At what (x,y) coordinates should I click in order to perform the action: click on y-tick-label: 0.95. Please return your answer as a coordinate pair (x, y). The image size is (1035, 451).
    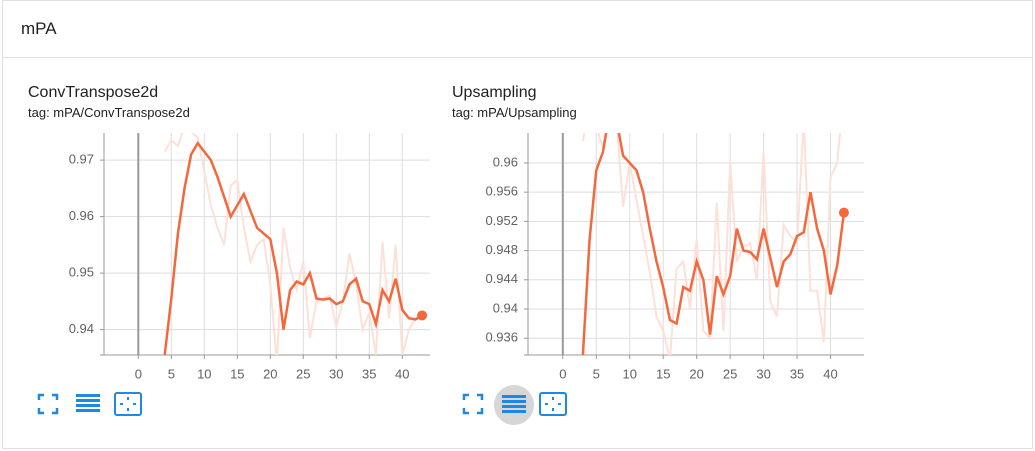
    Looking at the image, I should click on (81, 272).